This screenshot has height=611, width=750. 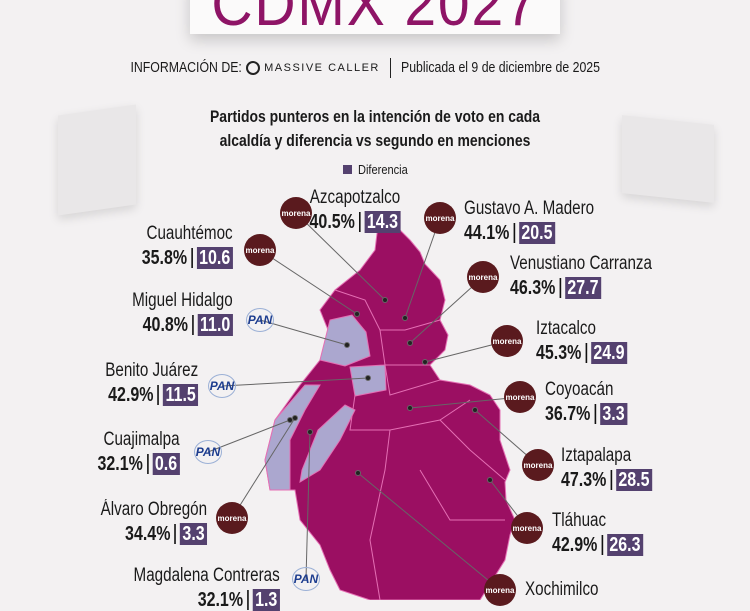 What do you see at coordinates (355, 197) in the screenshot?
I see `region-name: Azcapotzalco` at bounding box center [355, 197].